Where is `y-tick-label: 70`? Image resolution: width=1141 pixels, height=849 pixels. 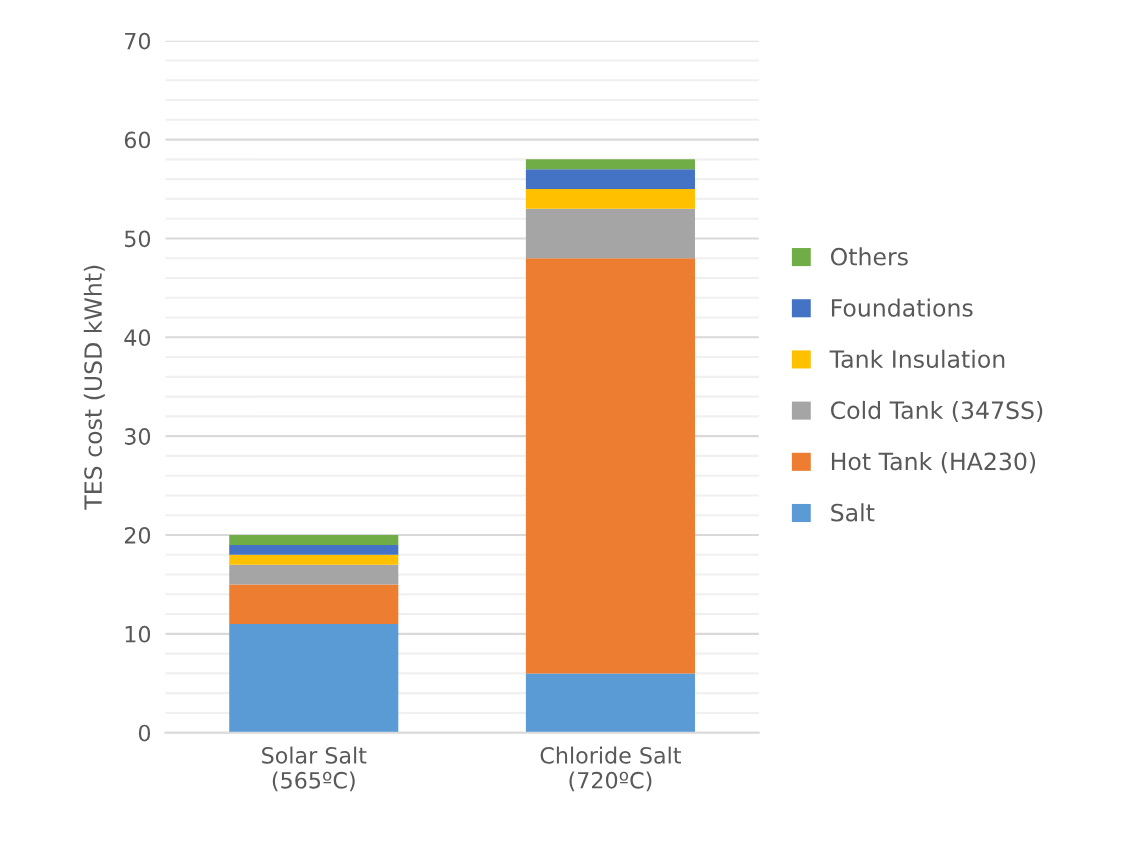 y-tick-label: 70 is located at coordinates (138, 41).